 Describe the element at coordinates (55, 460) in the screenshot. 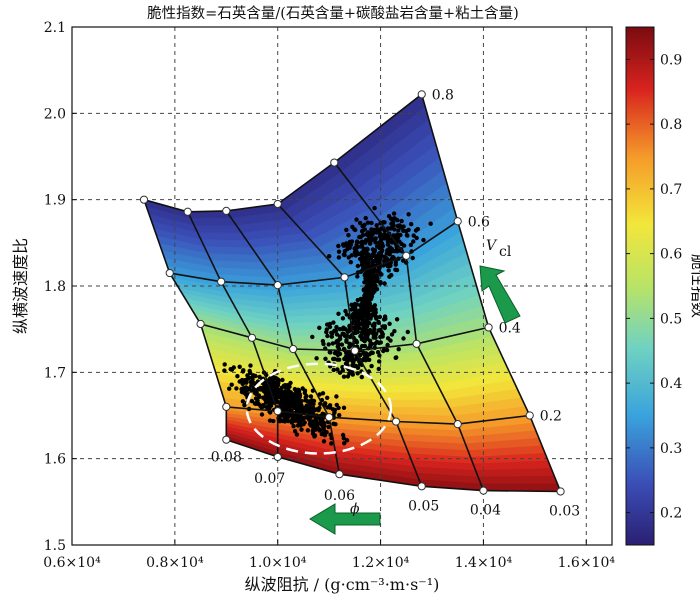

I see `y-tick-label: 1.6` at that location.